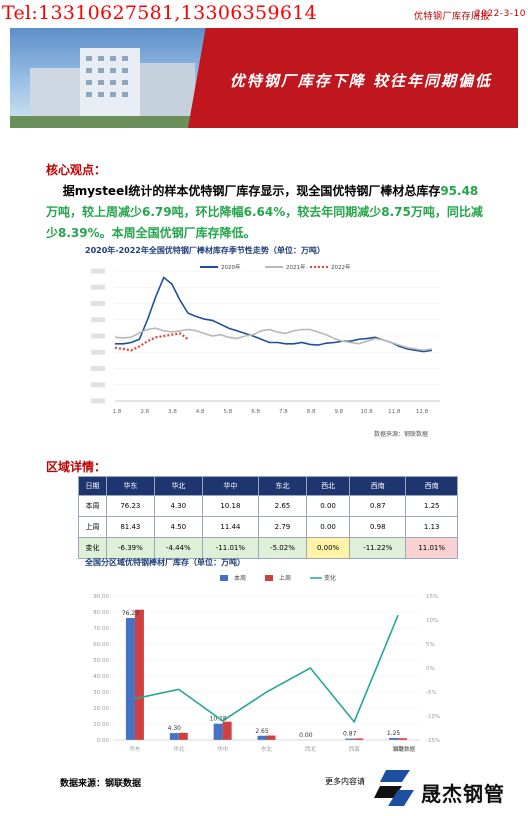  I want to click on core-text-1: 据mysteel统计的样本优特钢厂库存显示，现全国优特钢厂棒材总库存, so click(251, 191).